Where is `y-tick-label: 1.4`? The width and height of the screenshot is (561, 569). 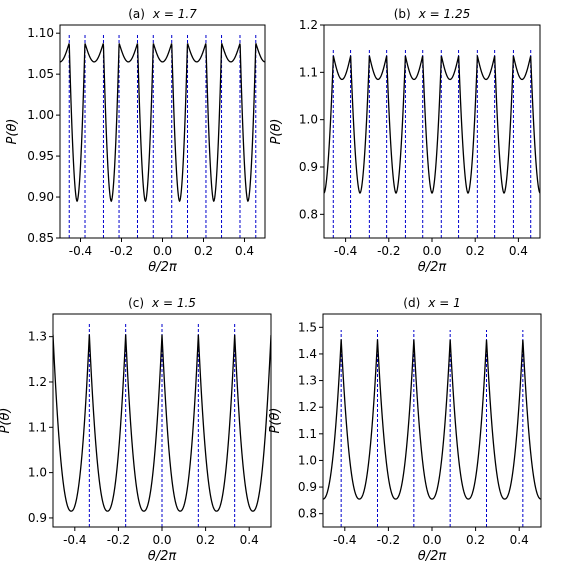 y-tick-label: 1.4 is located at coordinates (307, 354).